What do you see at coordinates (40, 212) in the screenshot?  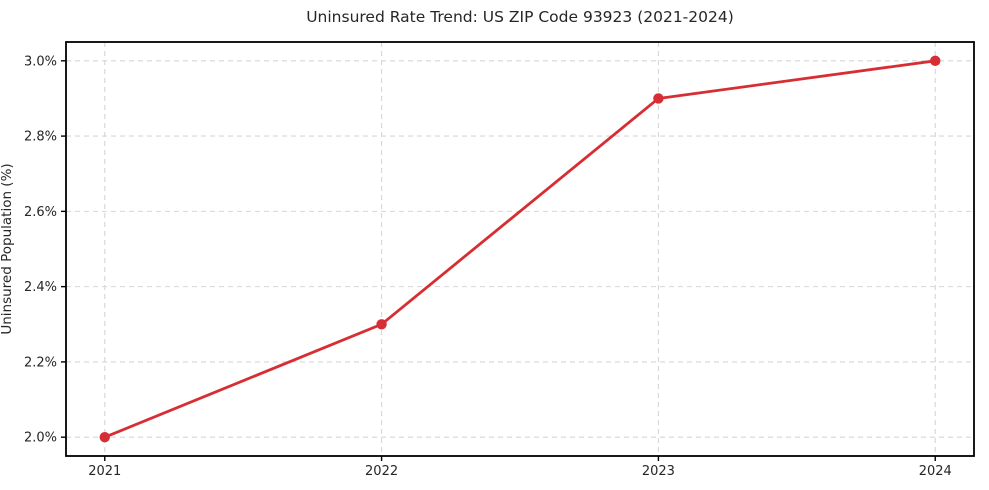 I see `y-tick-label: 2.6%` at bounding box center [40, 212].